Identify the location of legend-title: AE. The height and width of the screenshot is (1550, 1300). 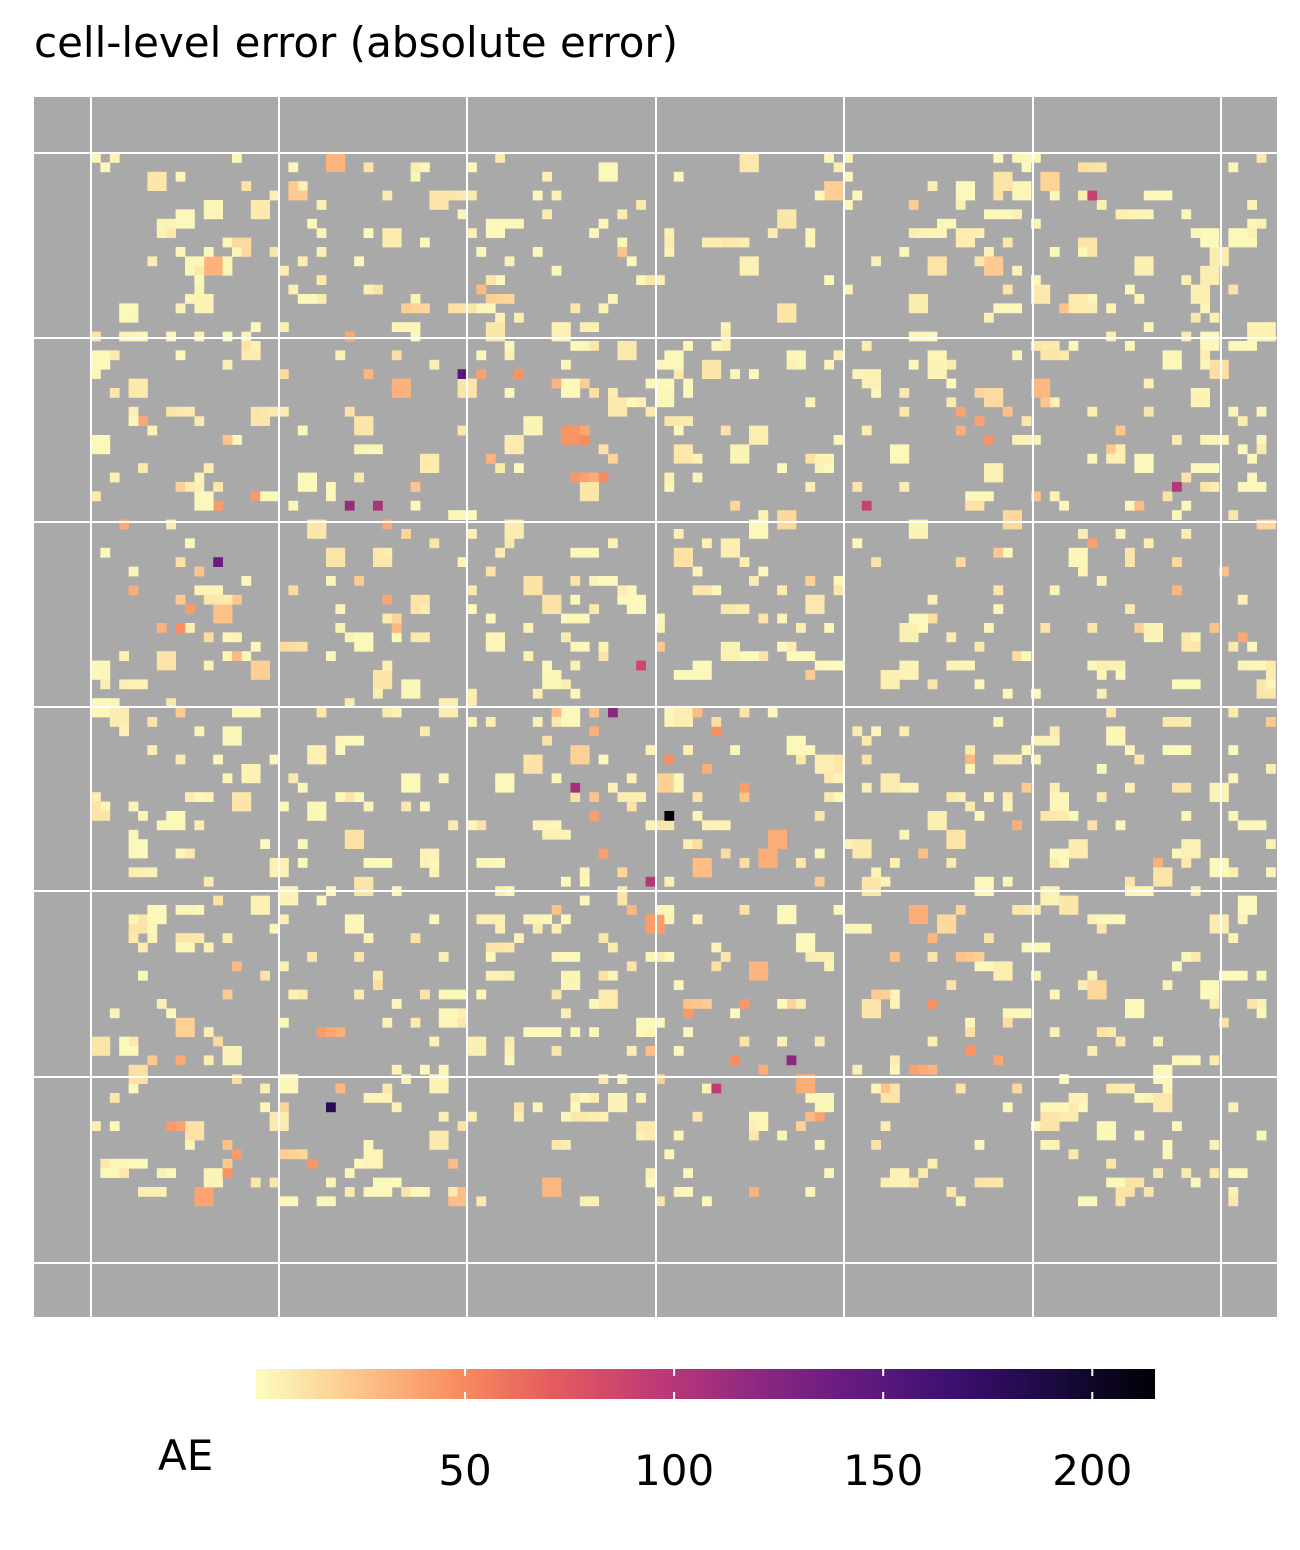
(185, 1455).